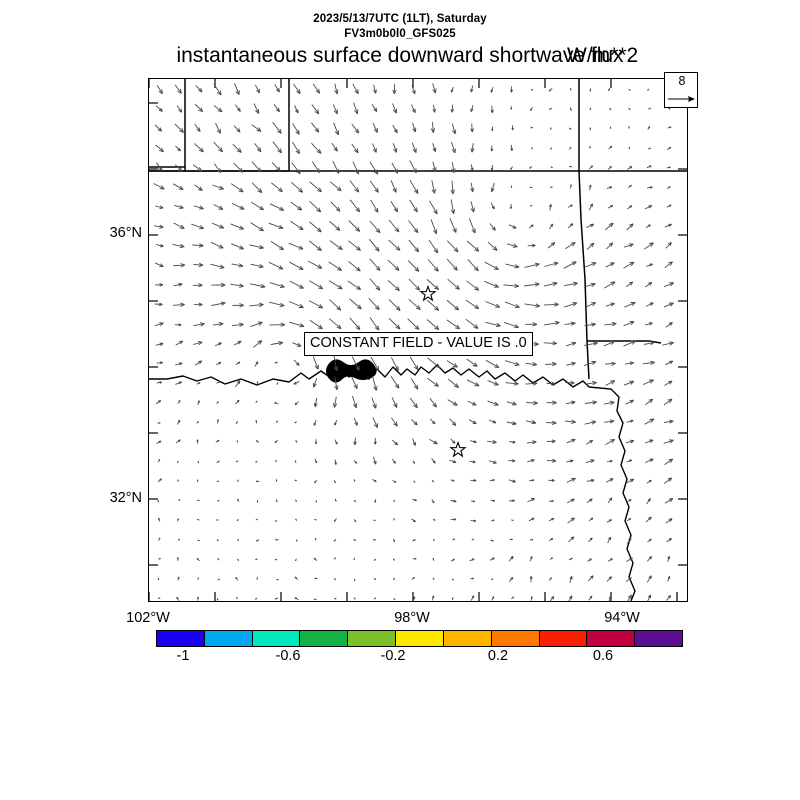 This screenshot has width=800, height=800. I want to click on reference-vector-legend: 8, so click(681, 90).